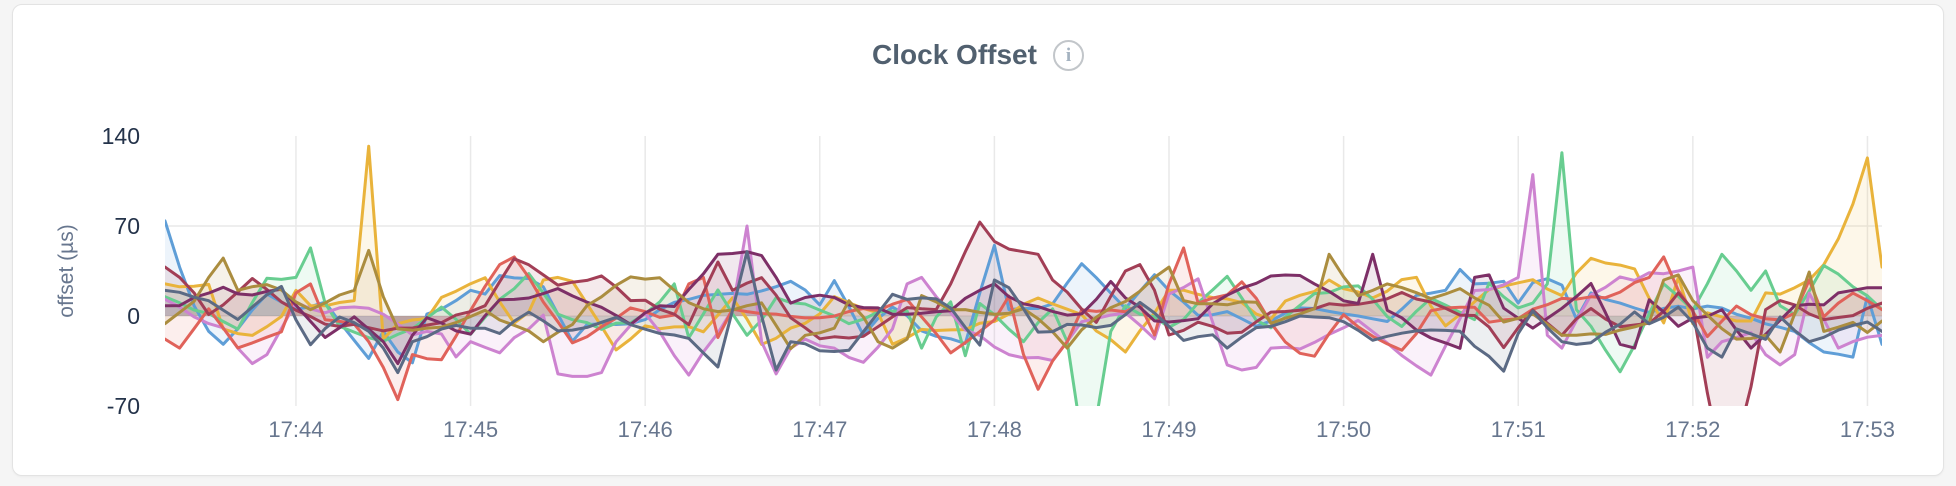  Describe the element at coordinates (645, 429) in the screenshot. I see `x-tick-label: 17:46` at that location.